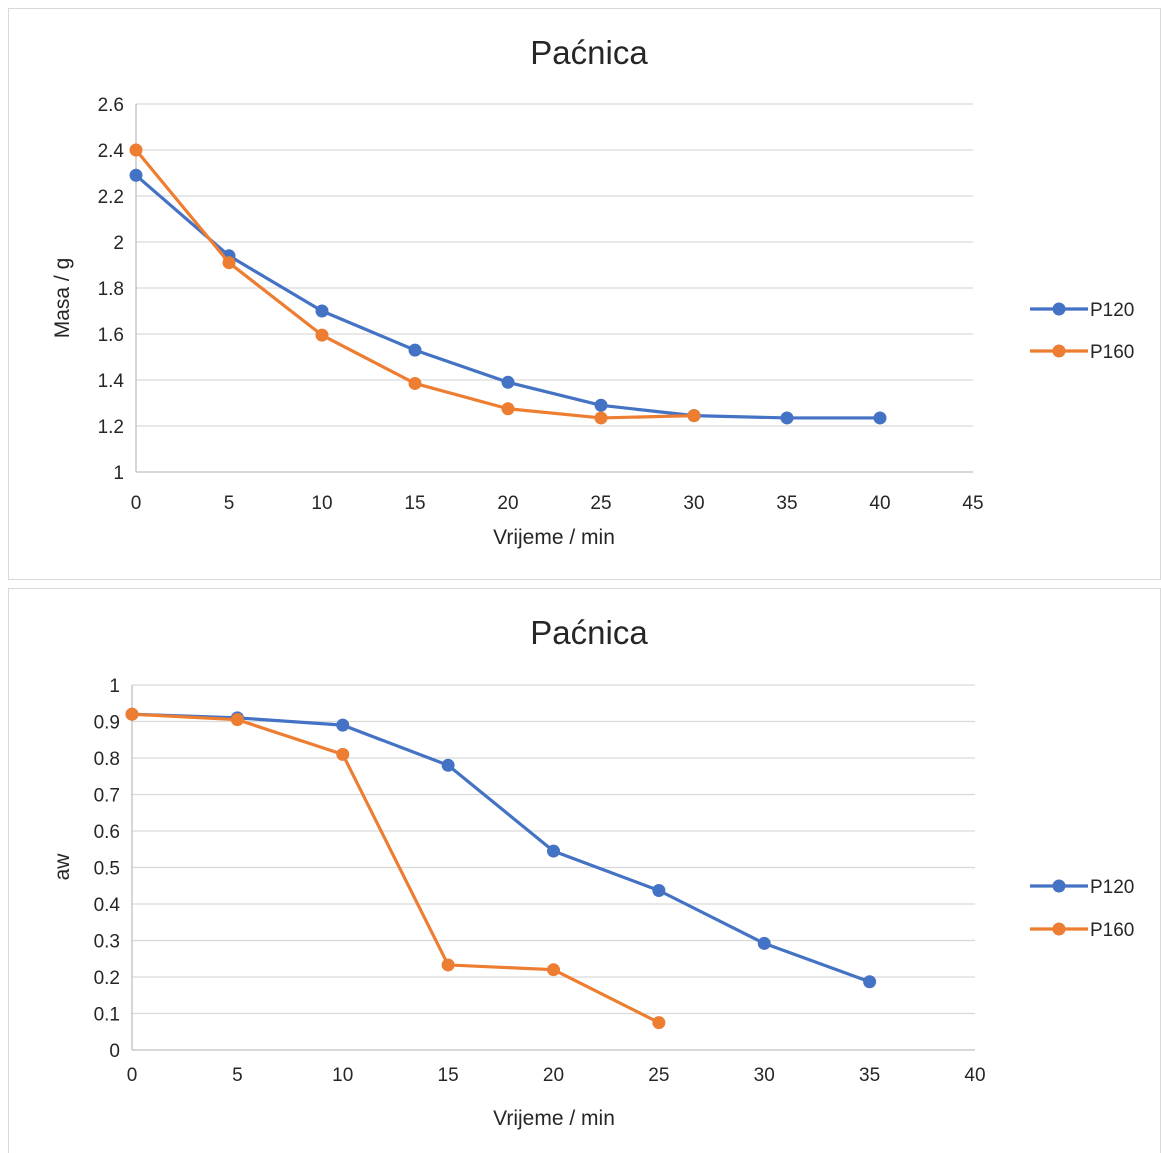 Image resolution: width=1161 pixels, height=1153 pixels. Describe the element at coordinates (107, 942) in the screenshot. I see `y-tick-label: 0.3` at that location.